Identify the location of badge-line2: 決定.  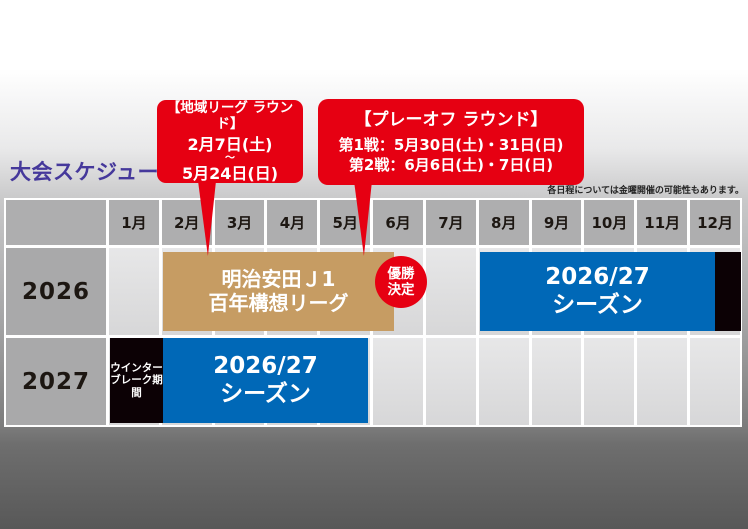
(401, 290).